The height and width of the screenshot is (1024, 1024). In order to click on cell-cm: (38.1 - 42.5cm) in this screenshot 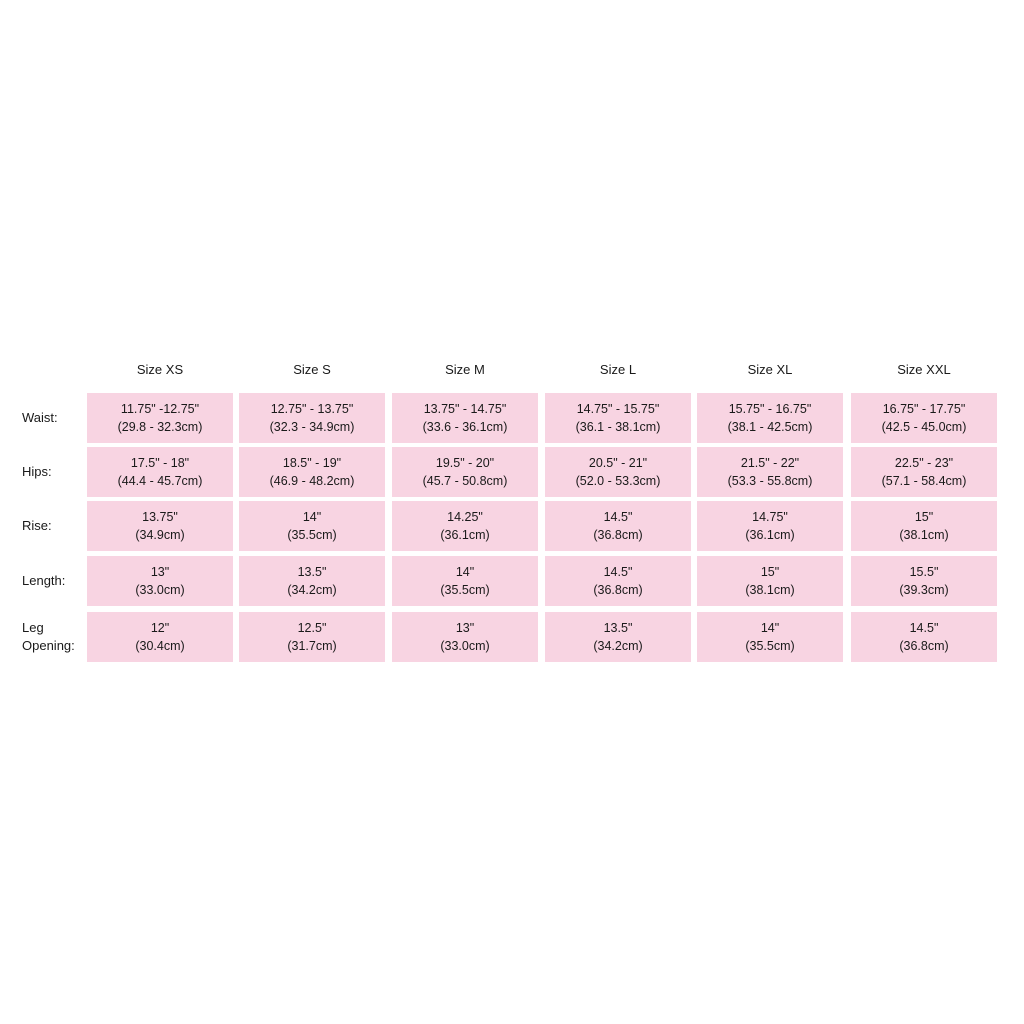, I will do `click(770, 427)`.